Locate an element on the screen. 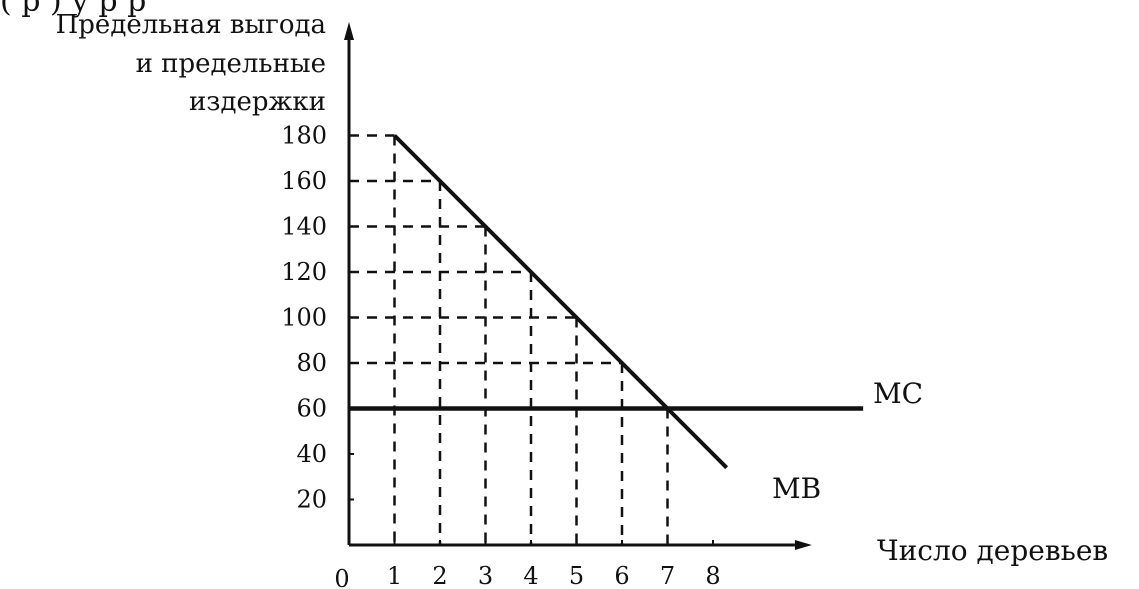 The height and width of the screenshot is (589, 1139). y-axis-arrowhead is located at coordinates (349, 31).